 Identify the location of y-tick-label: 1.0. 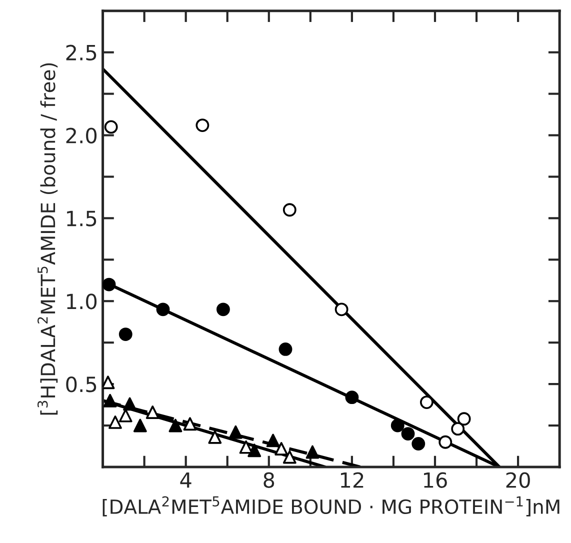
(82, 302).